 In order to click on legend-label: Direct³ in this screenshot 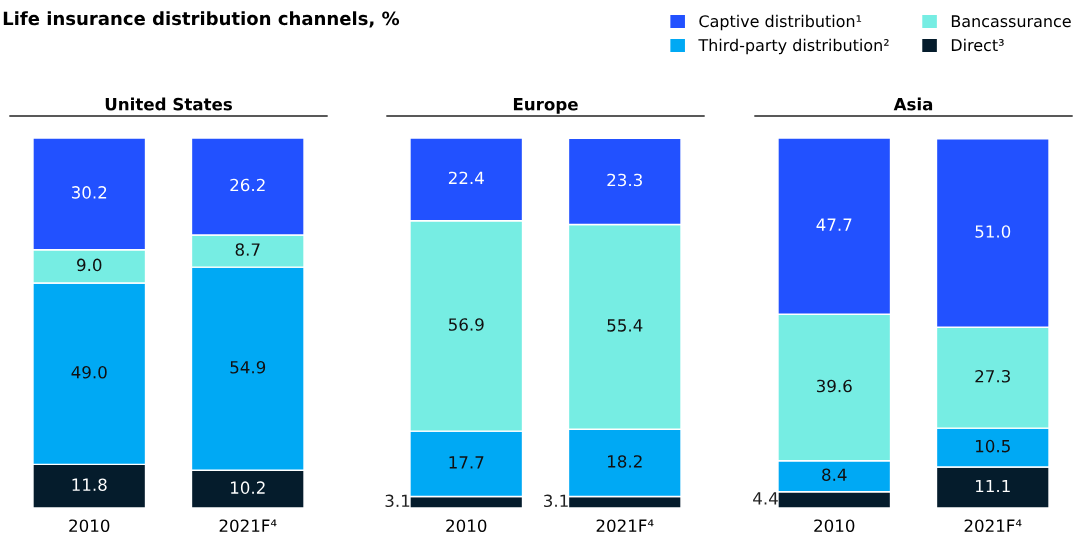, I will do `click(977, 45)`.